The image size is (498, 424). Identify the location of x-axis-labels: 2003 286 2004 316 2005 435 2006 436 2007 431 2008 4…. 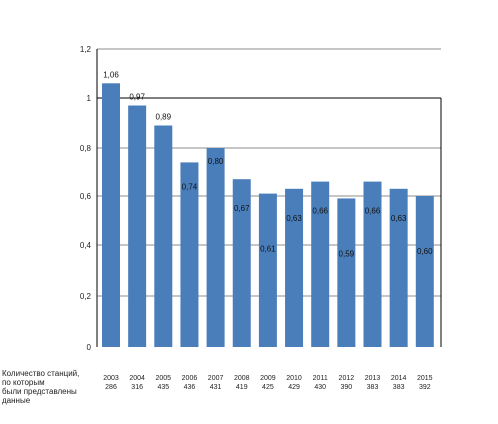
(267, 383).